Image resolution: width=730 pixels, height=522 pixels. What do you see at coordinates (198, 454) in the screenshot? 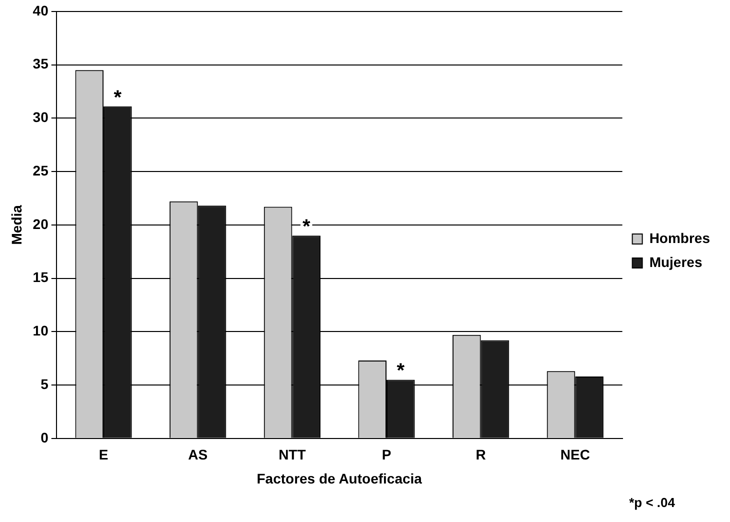
I see `x-tick-label: AS` at bounding box center [198, 454].